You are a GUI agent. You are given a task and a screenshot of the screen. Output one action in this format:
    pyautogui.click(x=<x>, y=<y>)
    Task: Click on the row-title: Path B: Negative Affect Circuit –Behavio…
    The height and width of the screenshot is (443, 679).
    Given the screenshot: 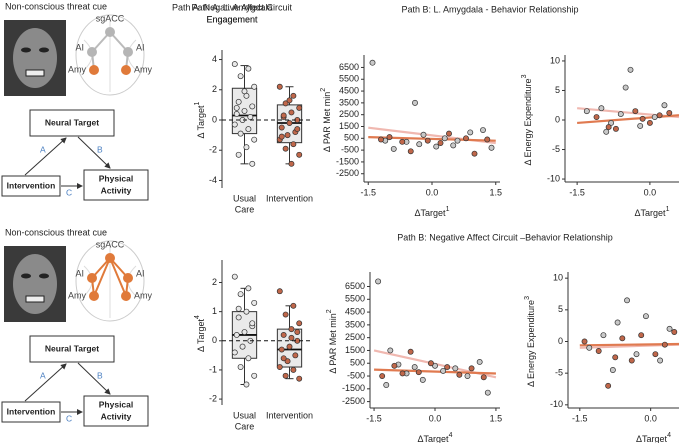 What is the action you would take?
    pyautogui.click(x=504, y=237)
    